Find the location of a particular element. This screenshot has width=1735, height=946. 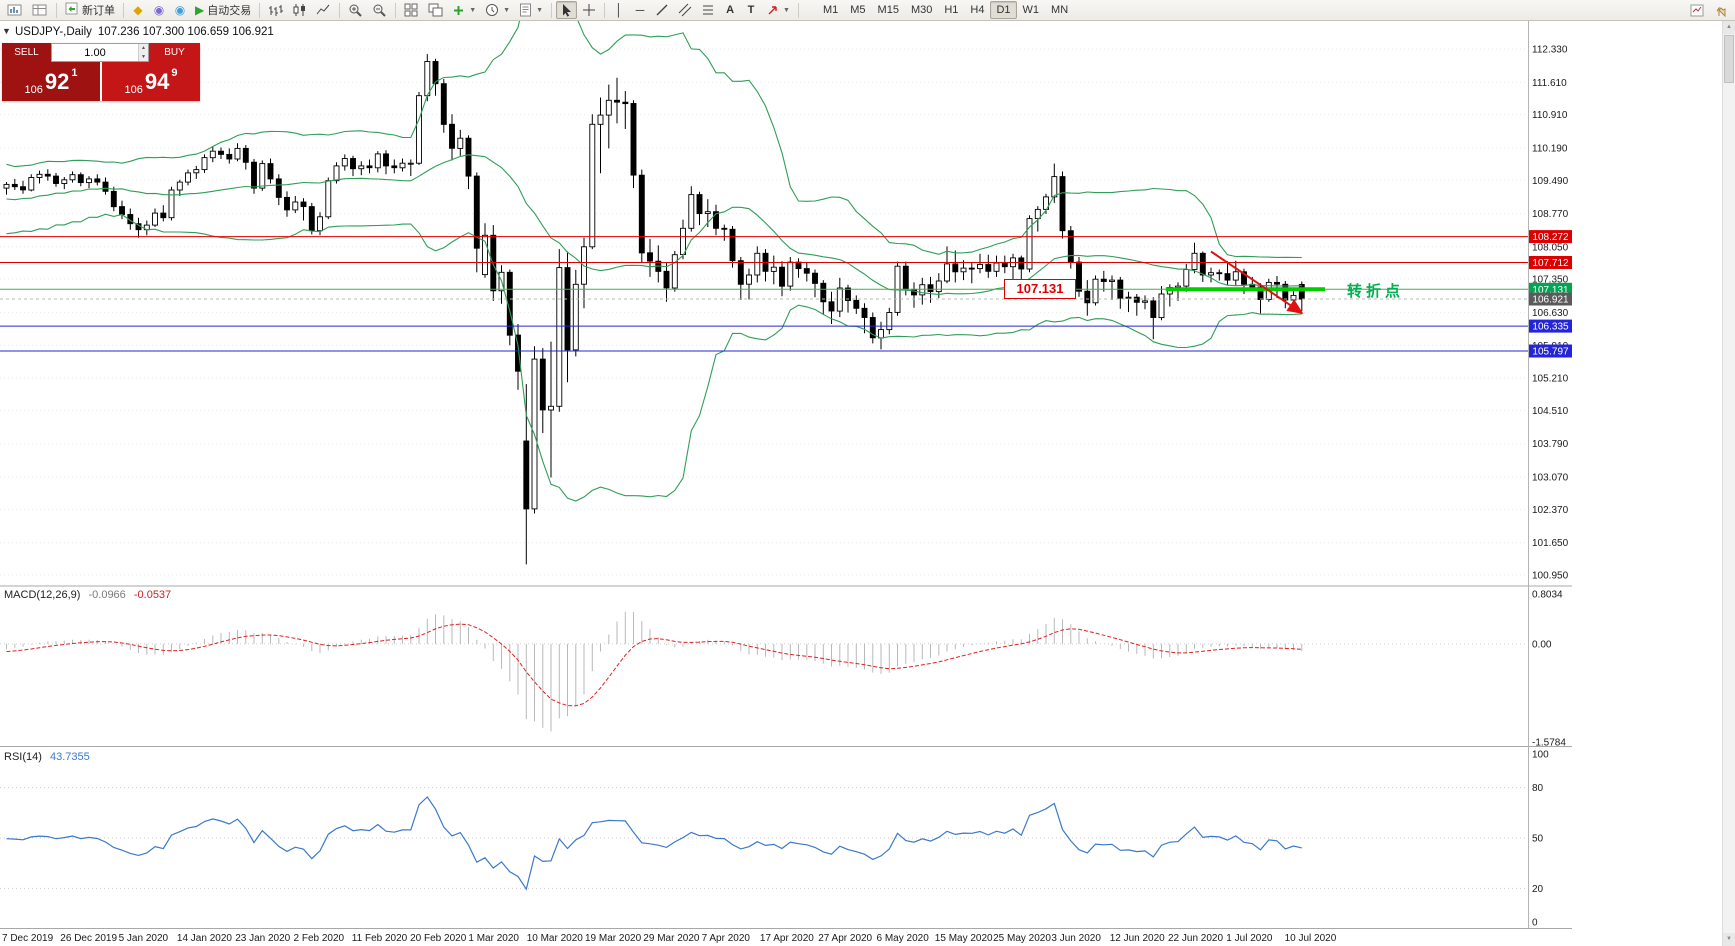

hand-cursor-icon is located at coordinates (1721, 10).